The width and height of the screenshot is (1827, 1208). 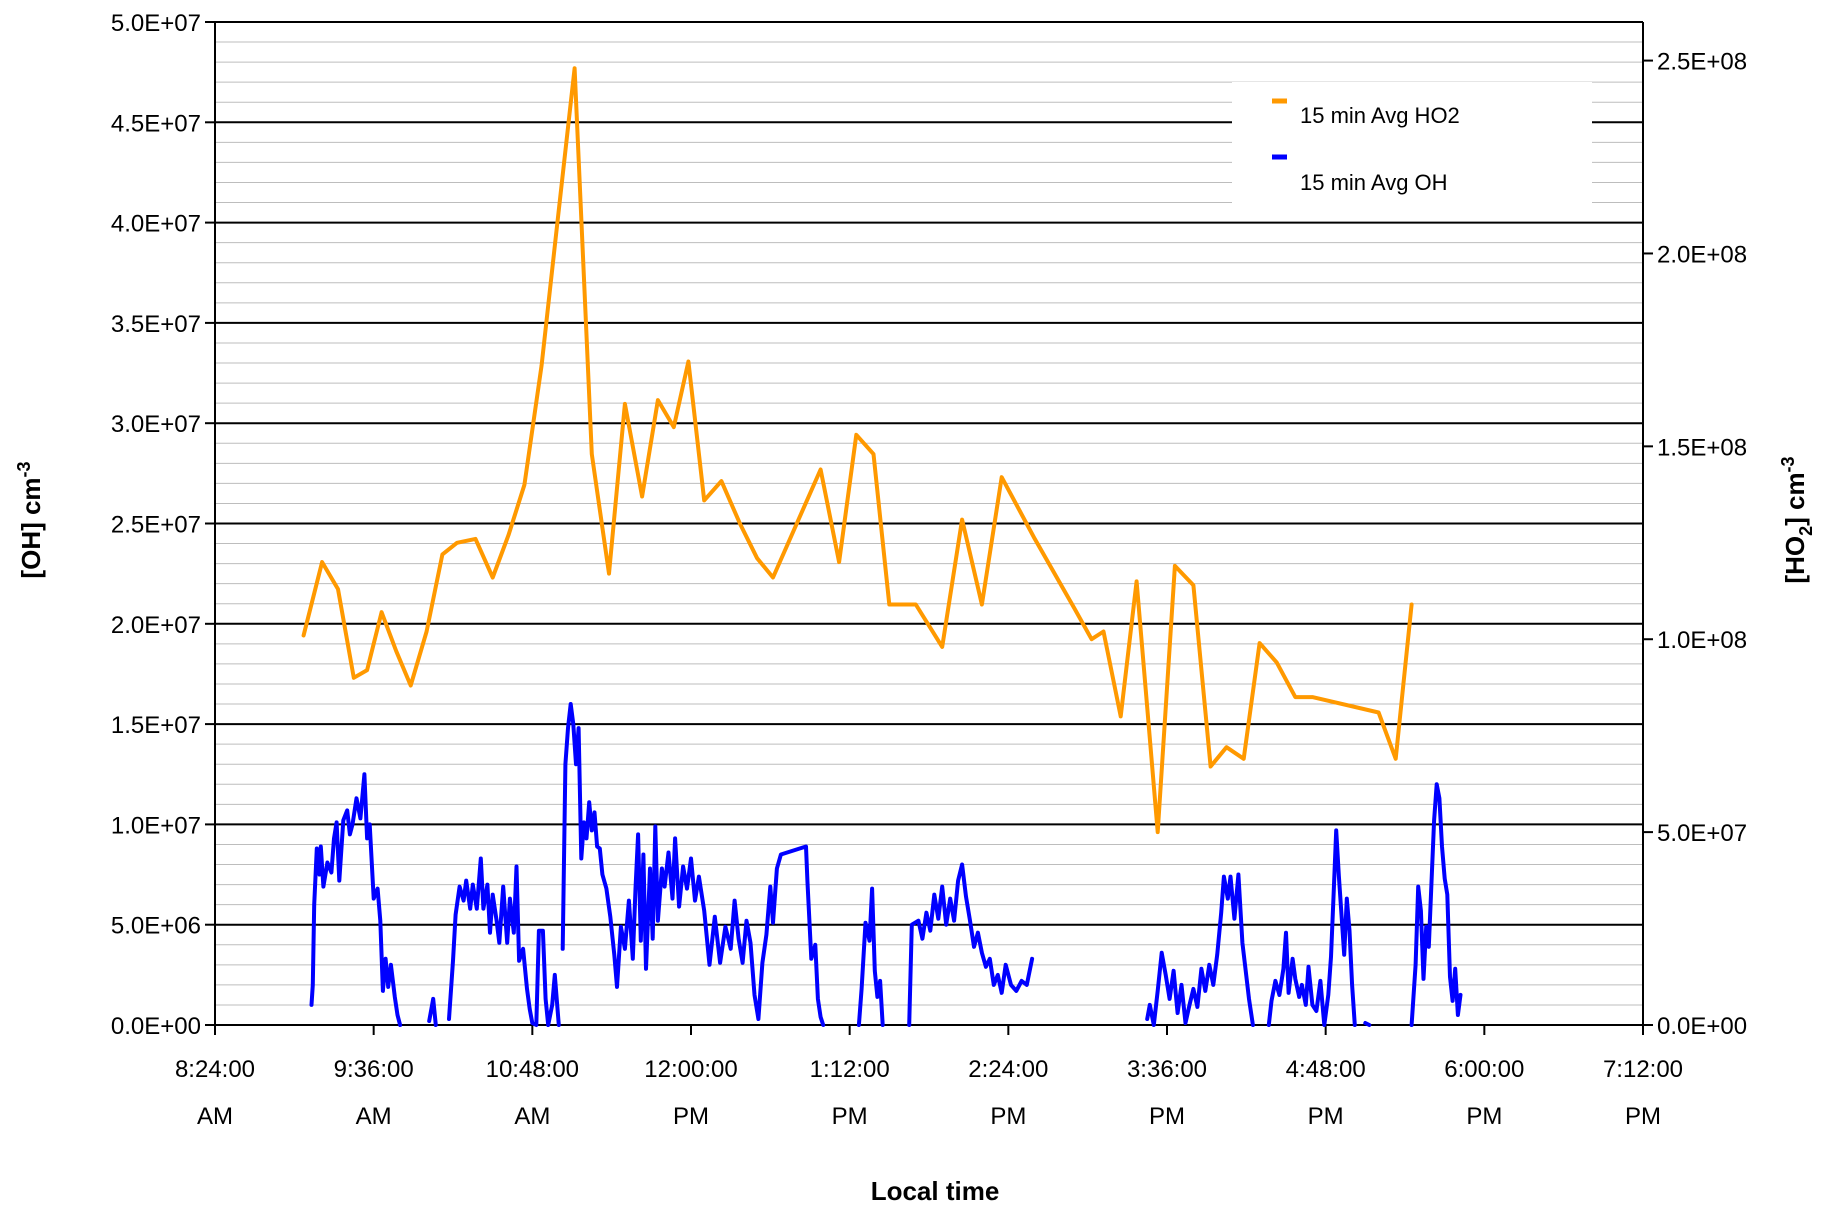 What do you see at coordinates (156, 224) in the screenshot?
I see `left-tick-label: 4.0E+07` at bounding box center [156, 224].